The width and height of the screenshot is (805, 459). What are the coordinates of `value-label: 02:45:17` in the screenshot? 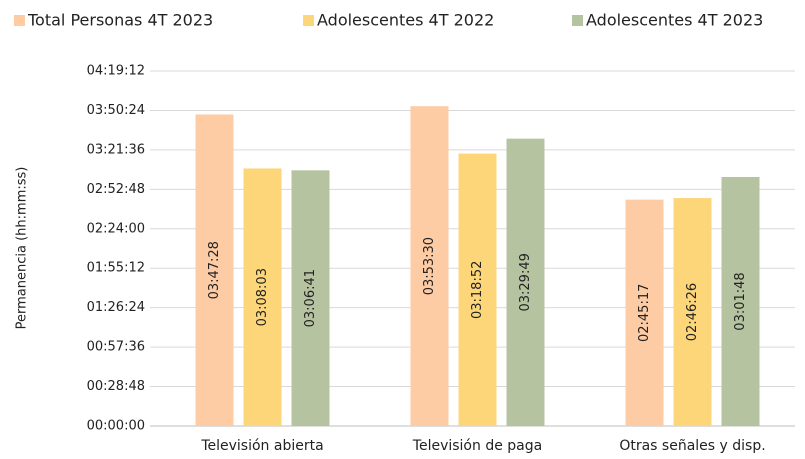 It's located at (644, 313).